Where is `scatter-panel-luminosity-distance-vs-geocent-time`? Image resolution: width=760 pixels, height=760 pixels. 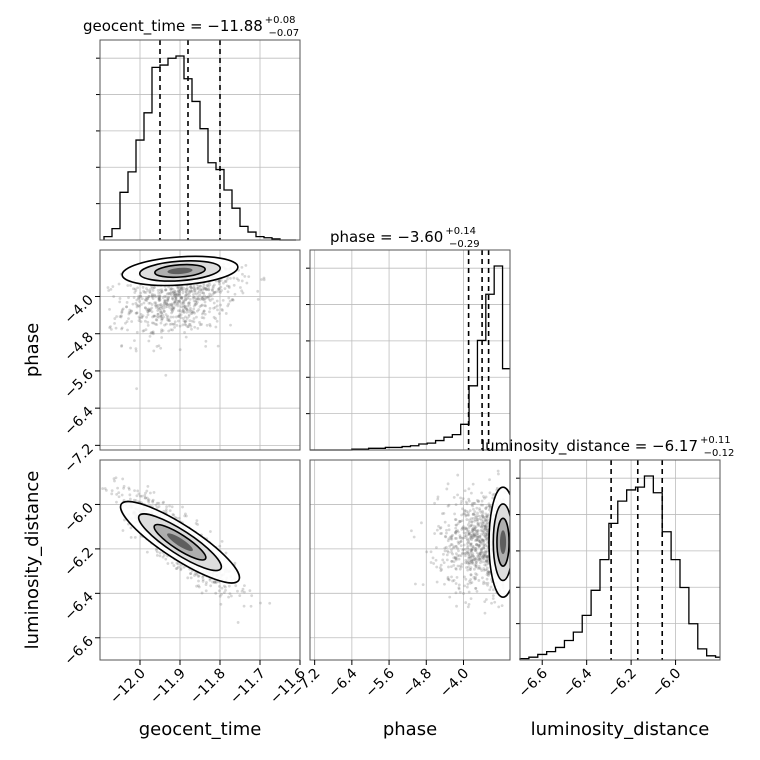
scatter-panel-luminosity-distance-vs-geocent-time is located at coordinates (200, 560).